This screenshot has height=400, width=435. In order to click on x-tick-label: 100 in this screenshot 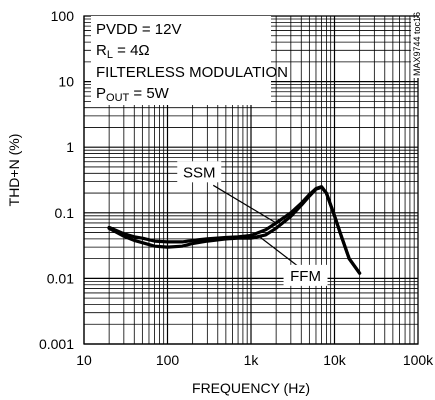, I will do `click(168, 360)`.